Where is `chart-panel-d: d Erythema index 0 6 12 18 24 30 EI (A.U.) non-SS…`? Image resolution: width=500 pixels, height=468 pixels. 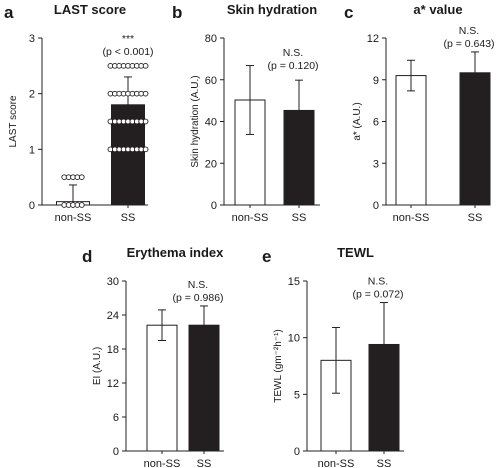
chart-panel-d: d Erythema index 0 6 12 18 24 30 EI (A.U.) non-SS… is located at coordinates (153, 356).